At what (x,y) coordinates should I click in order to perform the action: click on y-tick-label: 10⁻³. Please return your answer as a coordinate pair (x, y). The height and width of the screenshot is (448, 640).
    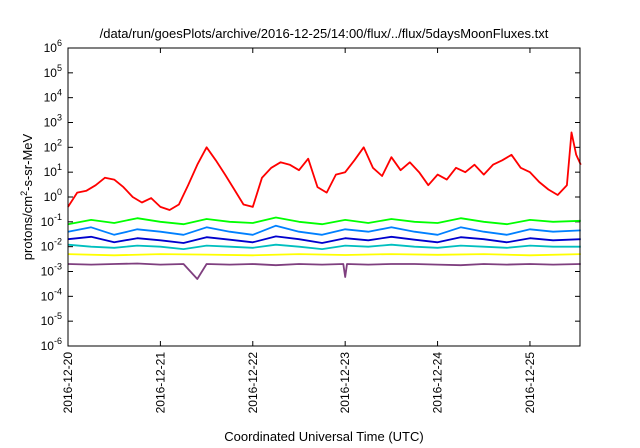
    Looking at the image, I should click on (51, 270).